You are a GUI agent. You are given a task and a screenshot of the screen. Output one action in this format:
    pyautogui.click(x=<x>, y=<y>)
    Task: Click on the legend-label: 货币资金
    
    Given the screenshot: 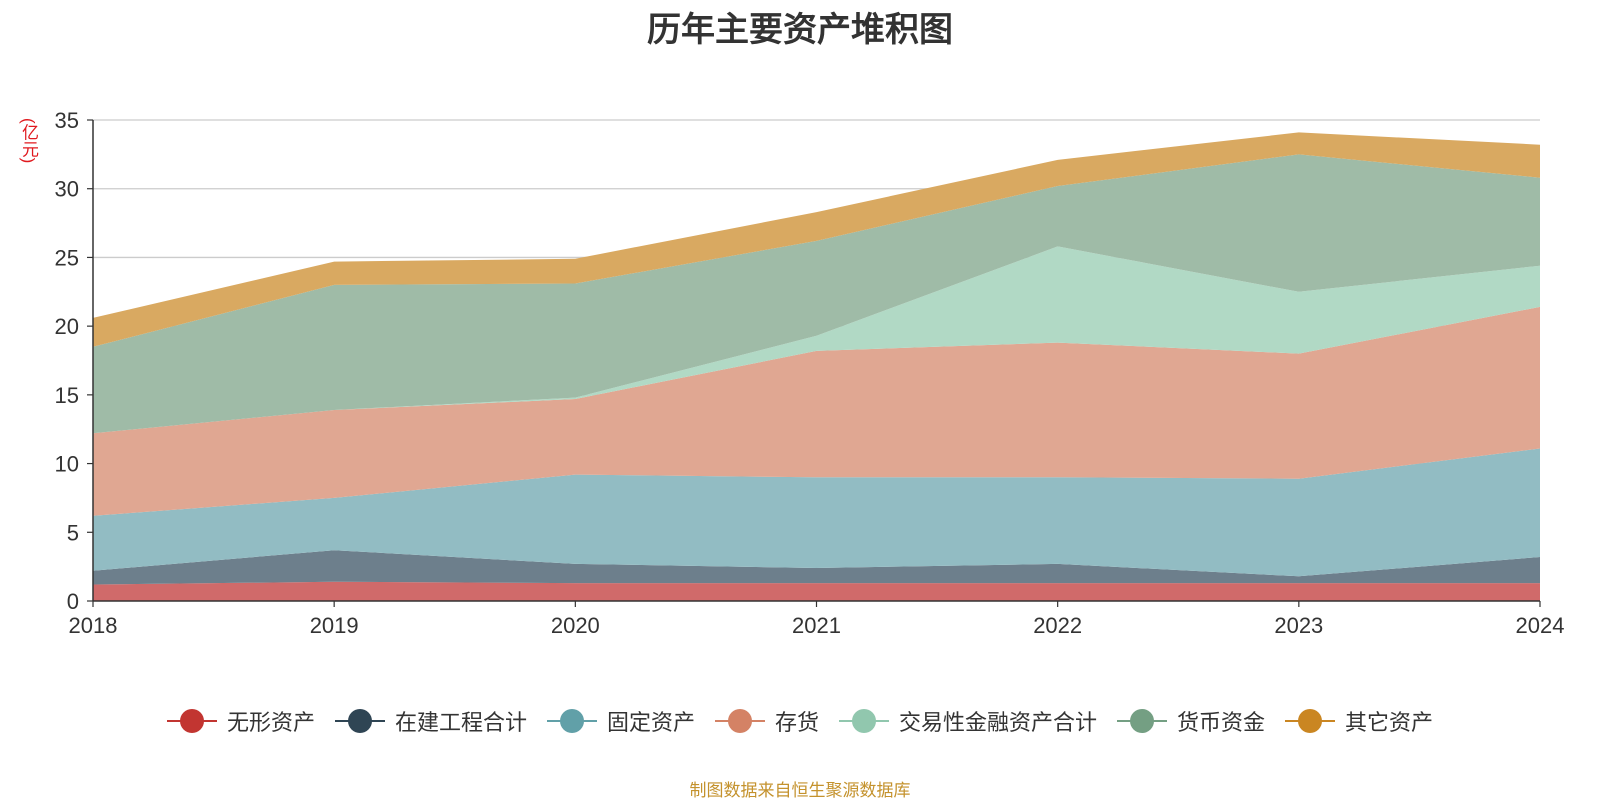 What is the action you would take?
    pyautogui.click(x=1221, y=722)
    